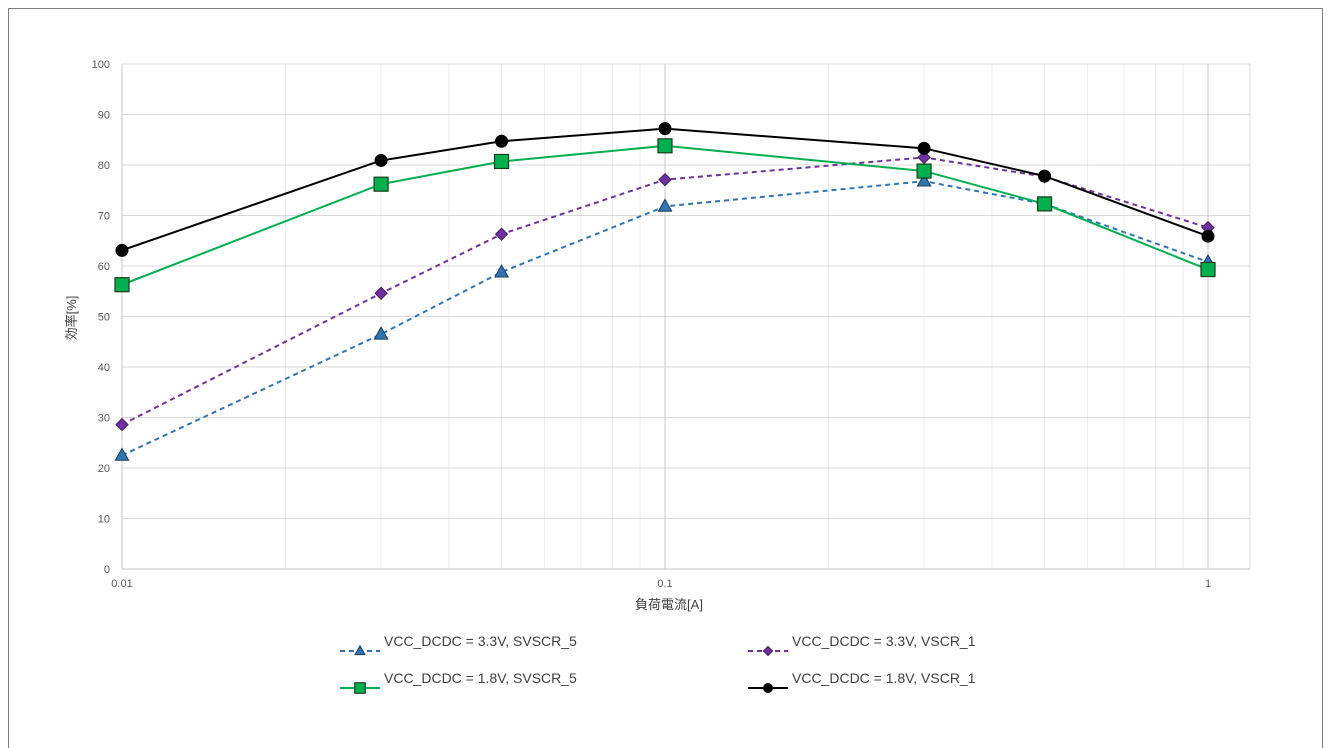  I want to click on y-tick-label: 40, so click(104, 368).